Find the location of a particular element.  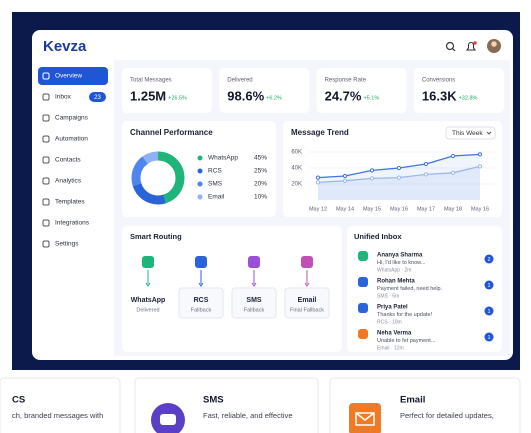

card-title: Unified Inbox is located at coordinates (378, 236).